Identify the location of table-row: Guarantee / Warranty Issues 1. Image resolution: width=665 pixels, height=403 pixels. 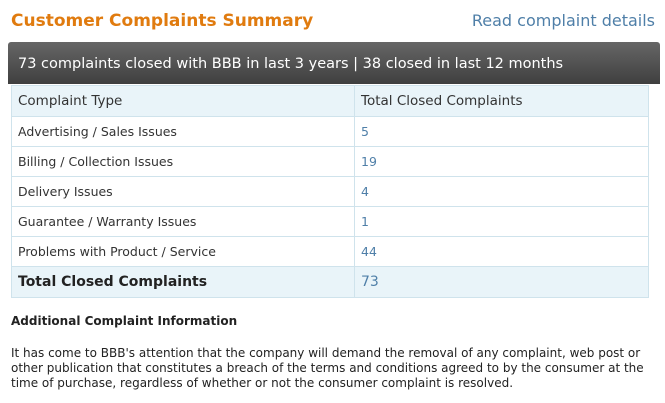
(330, 221).